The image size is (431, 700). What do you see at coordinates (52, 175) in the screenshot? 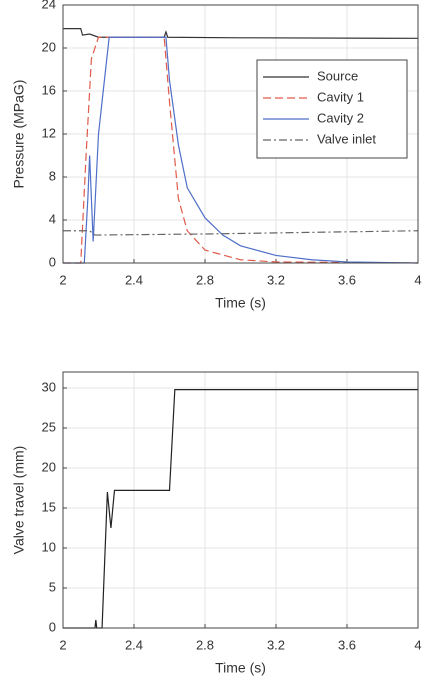
I see `y-tick-label: 8` at bounding box center [52, 175].